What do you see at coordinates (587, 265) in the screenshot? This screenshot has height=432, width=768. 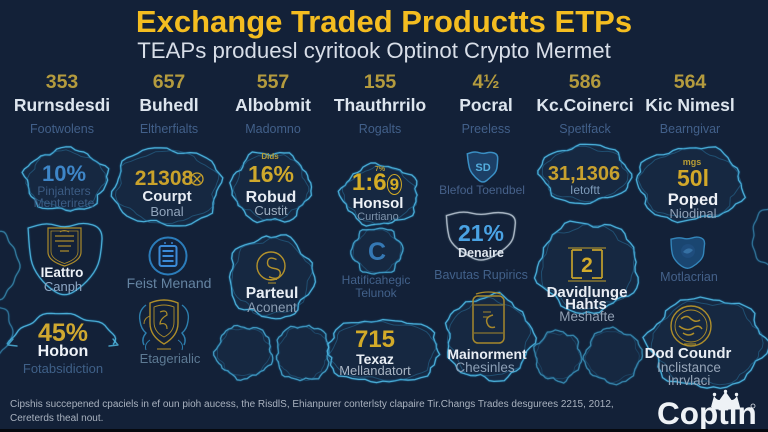 I see `svg-text: 2` at bounding box center [587, 265].